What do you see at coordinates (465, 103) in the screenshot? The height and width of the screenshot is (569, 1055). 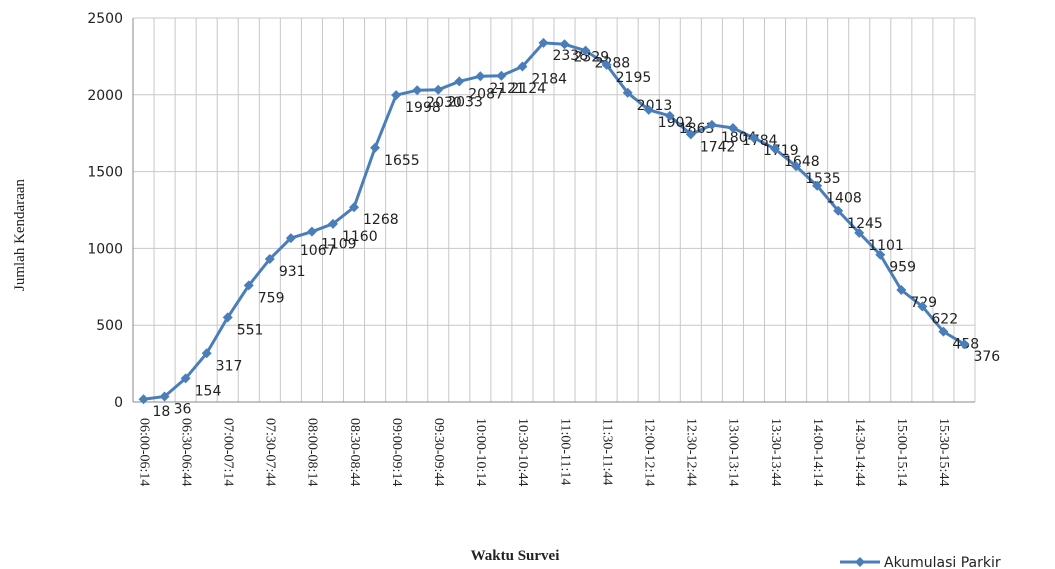 I see `data-label: 2033` at bounding box center [465, 103].